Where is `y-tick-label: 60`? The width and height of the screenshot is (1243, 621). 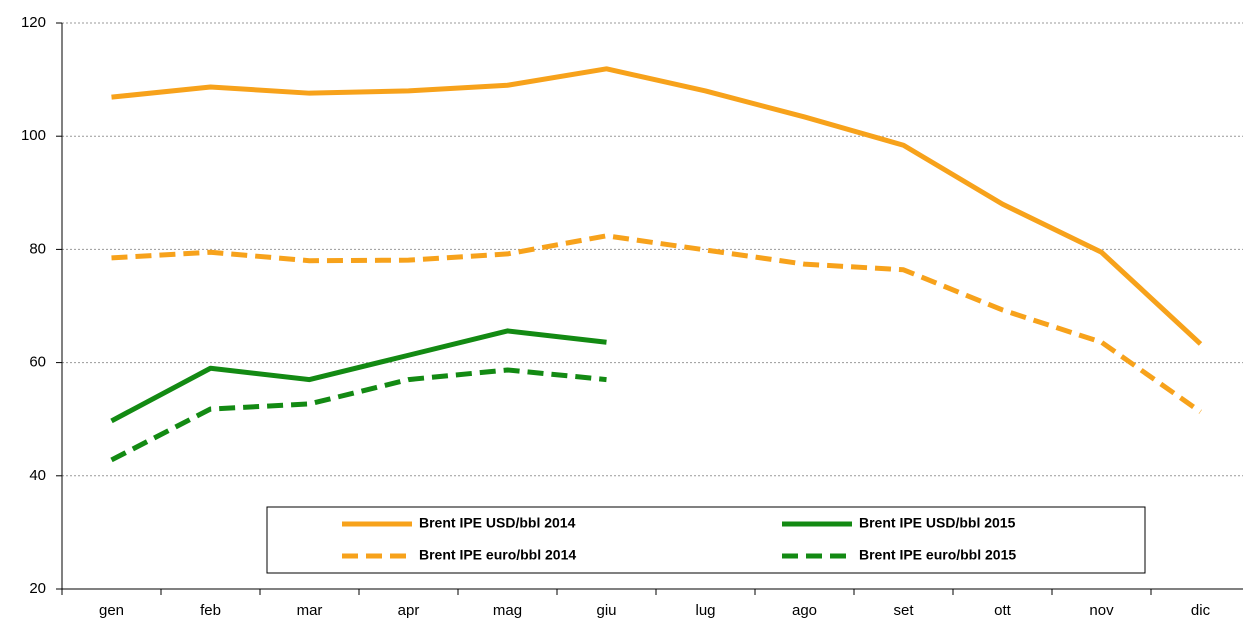 y-tick-label: 60 is located at coordinates (37, 362).